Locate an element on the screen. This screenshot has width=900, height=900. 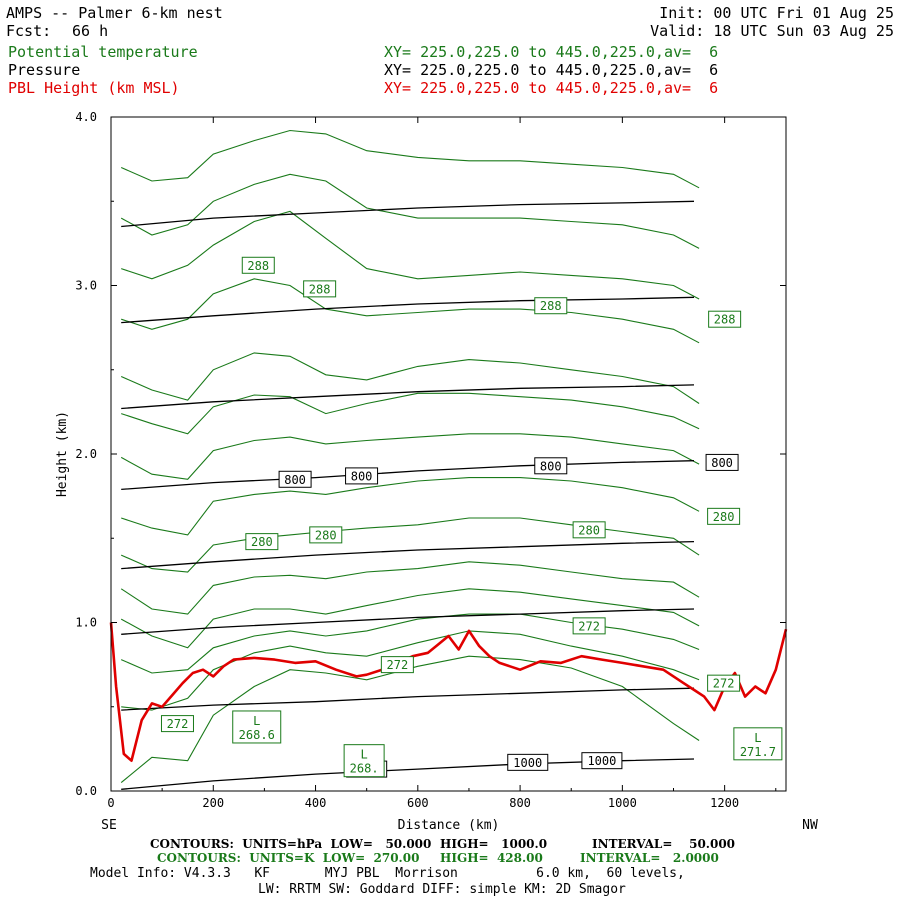
valid-time: Valid: 18 UTC Sun 03 Aug 25 is located at coordinates (772, 31).